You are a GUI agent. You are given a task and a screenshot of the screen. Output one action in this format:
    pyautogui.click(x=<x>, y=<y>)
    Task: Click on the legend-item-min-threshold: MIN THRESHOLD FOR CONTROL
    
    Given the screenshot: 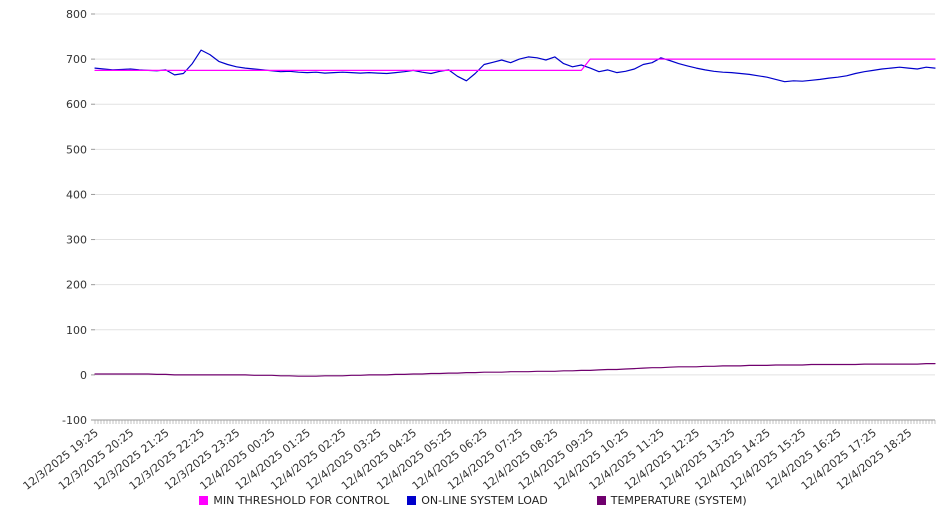 What is the action you would take?
    pyautogui.click(x=294, y=500)
    